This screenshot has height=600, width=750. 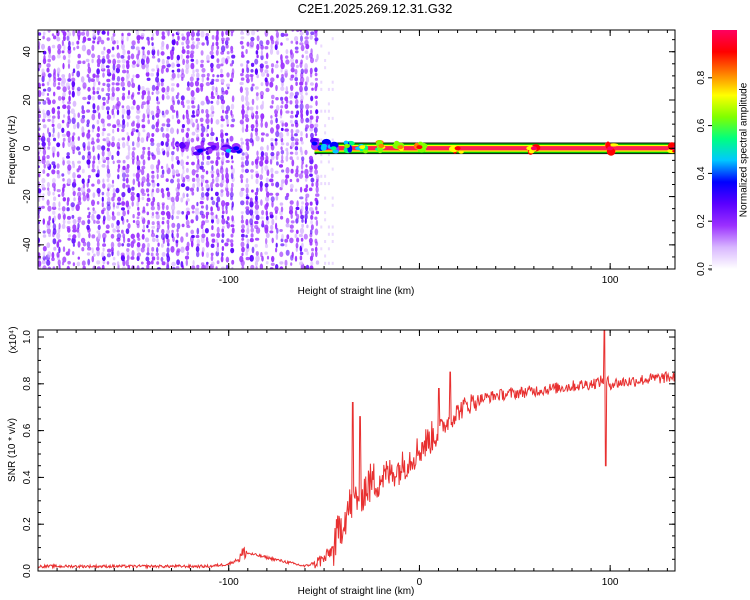 I want to click on carrier-band, so click(x=494, y=148).